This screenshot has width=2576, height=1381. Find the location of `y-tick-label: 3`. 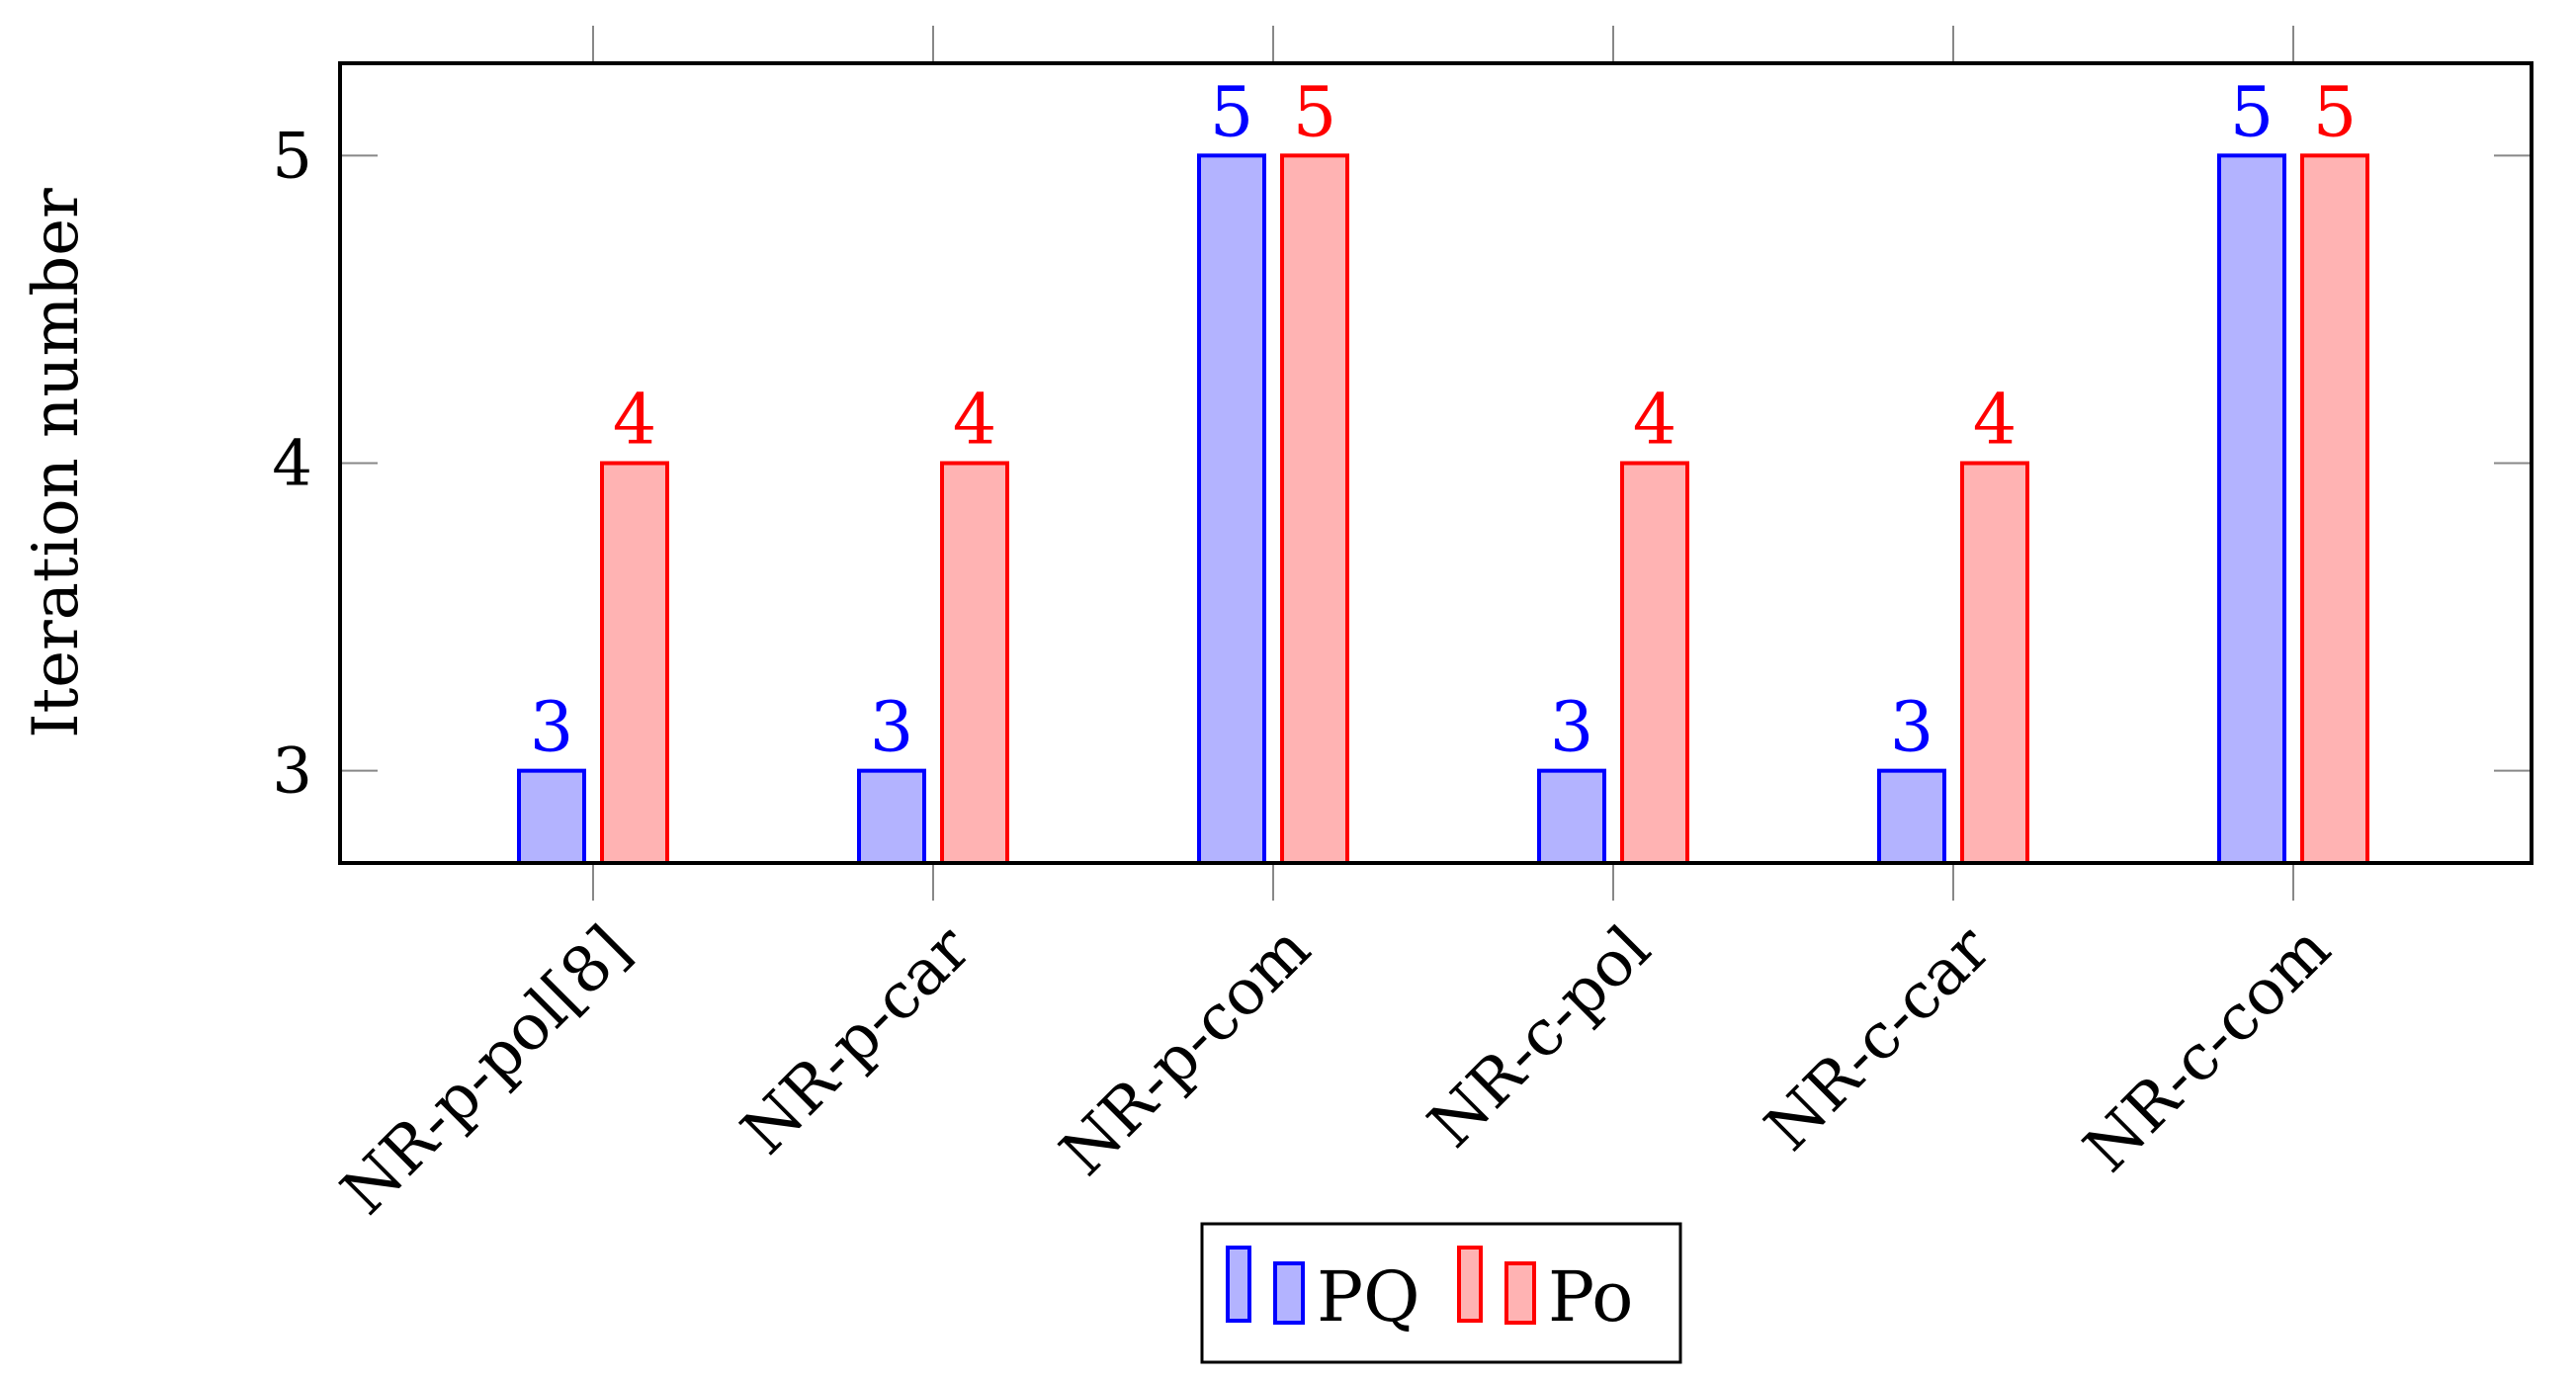

y-tick-label: 3 is located at coordinates (292, 772).